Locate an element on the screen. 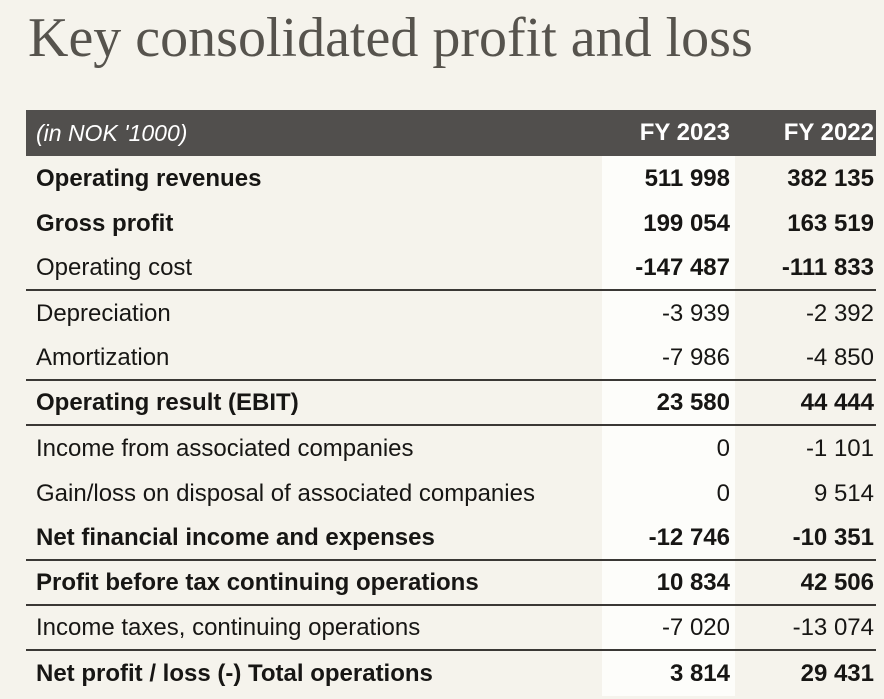 Image resolution: width=884 pixels, height=699 pixels. row-value-fy2022: 44 444 is located at coordinates (837, 402).